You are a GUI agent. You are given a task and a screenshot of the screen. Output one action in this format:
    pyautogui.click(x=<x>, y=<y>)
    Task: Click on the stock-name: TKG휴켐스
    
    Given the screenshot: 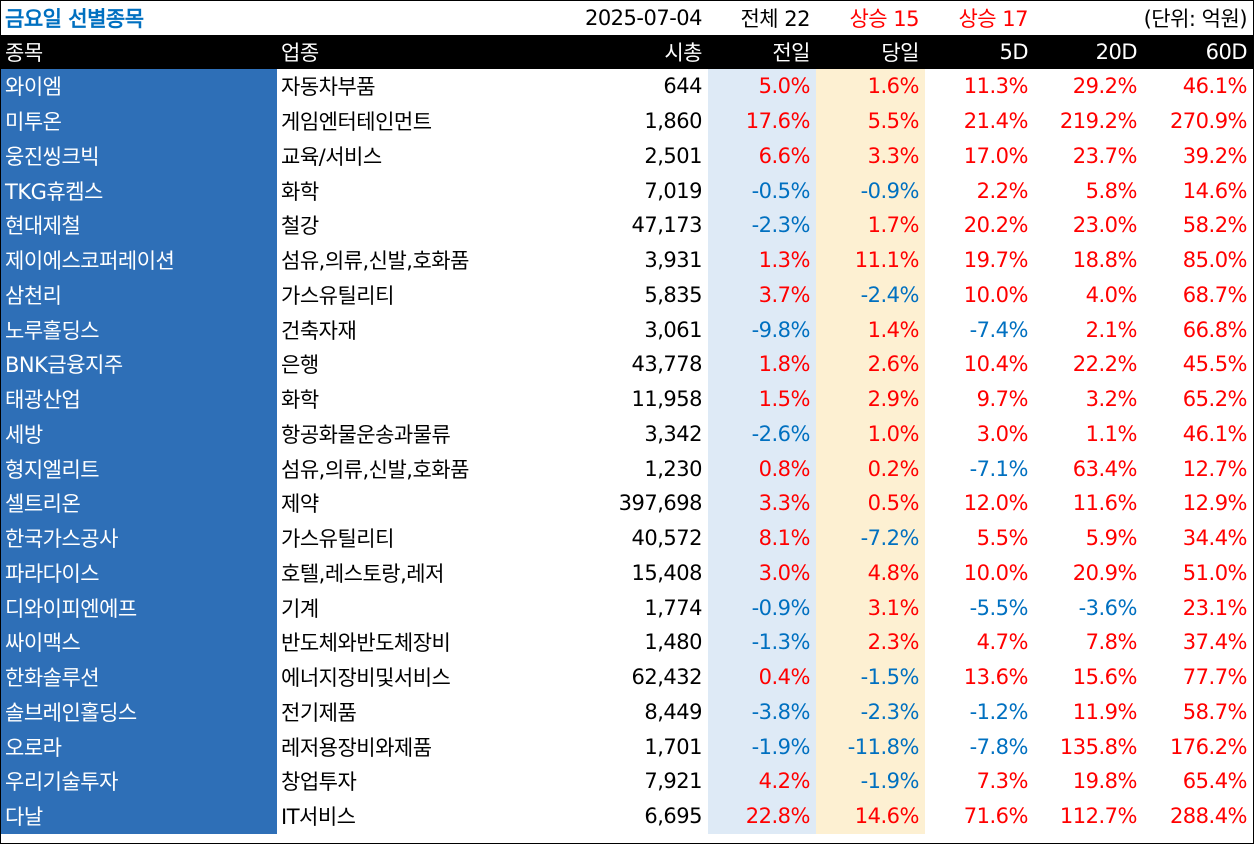 What is the action you would take?
    pyautogui.click(x=139, y=190)
    